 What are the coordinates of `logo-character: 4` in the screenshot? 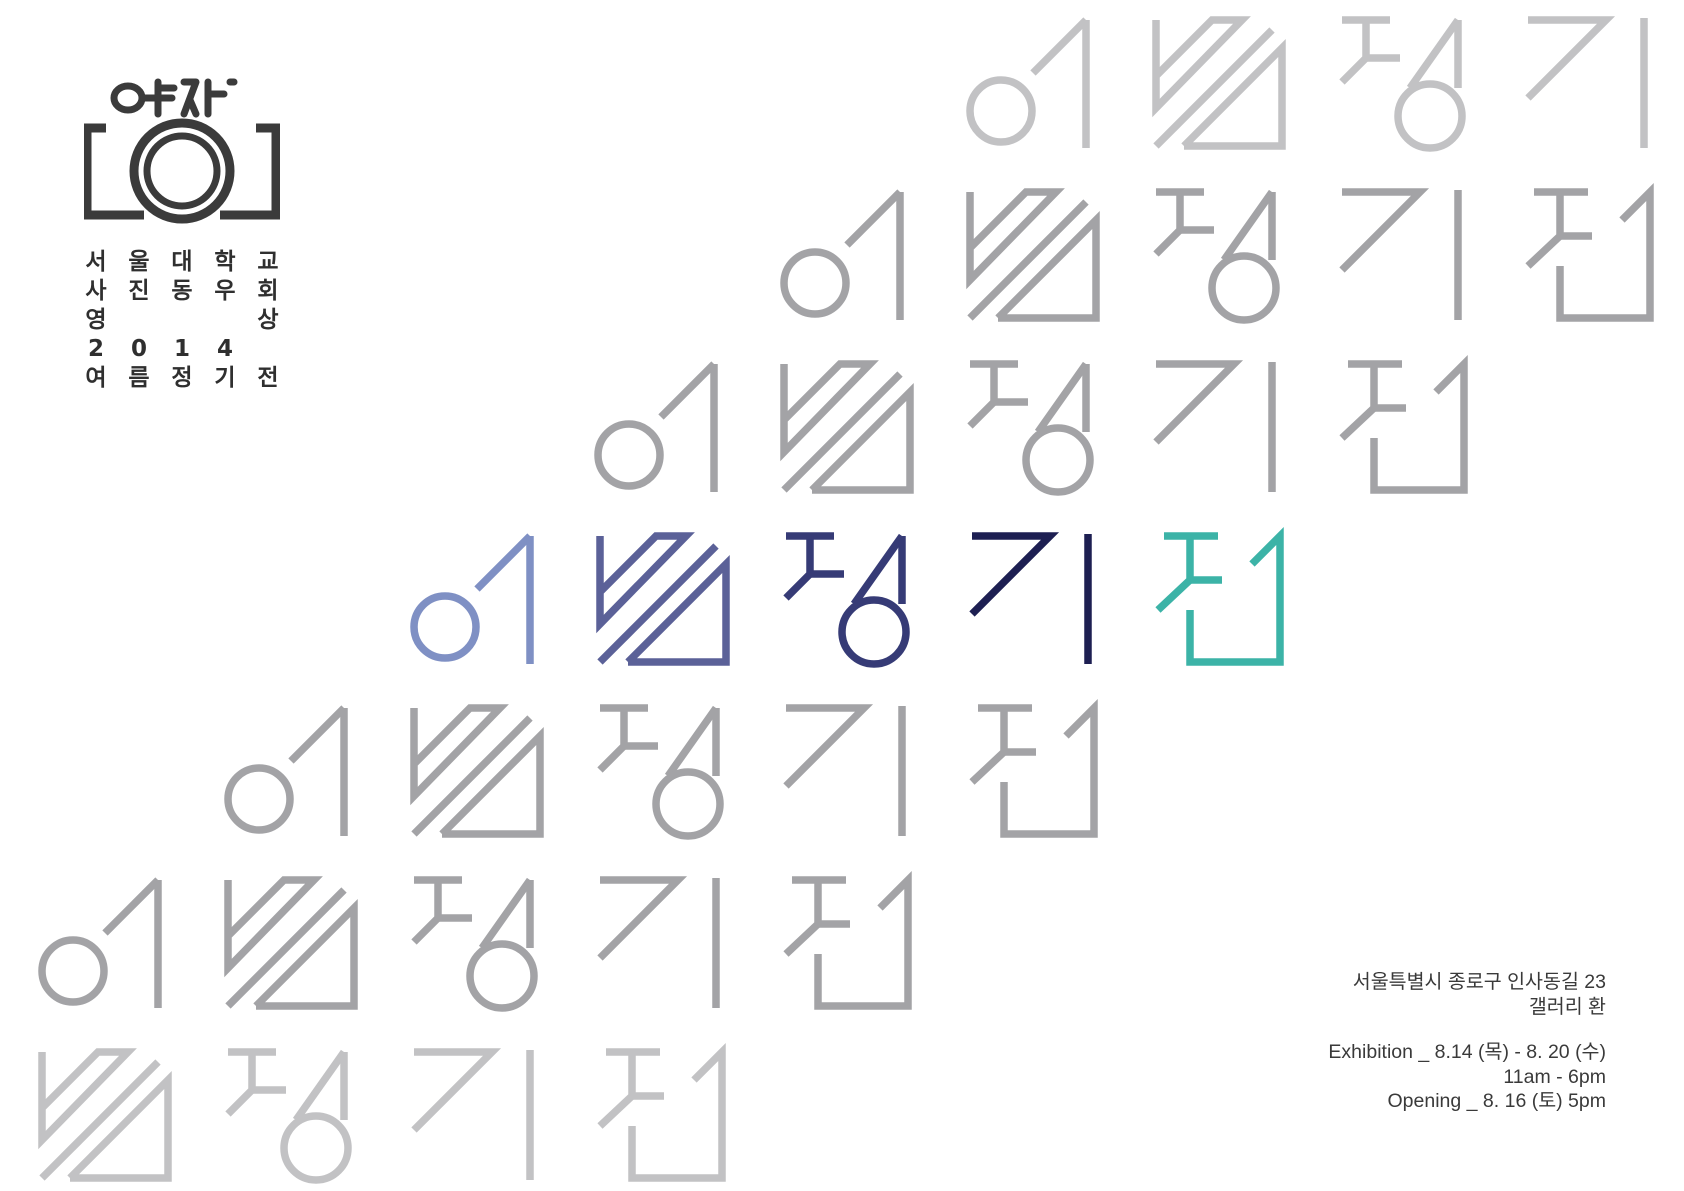 It's located at (224, 349).